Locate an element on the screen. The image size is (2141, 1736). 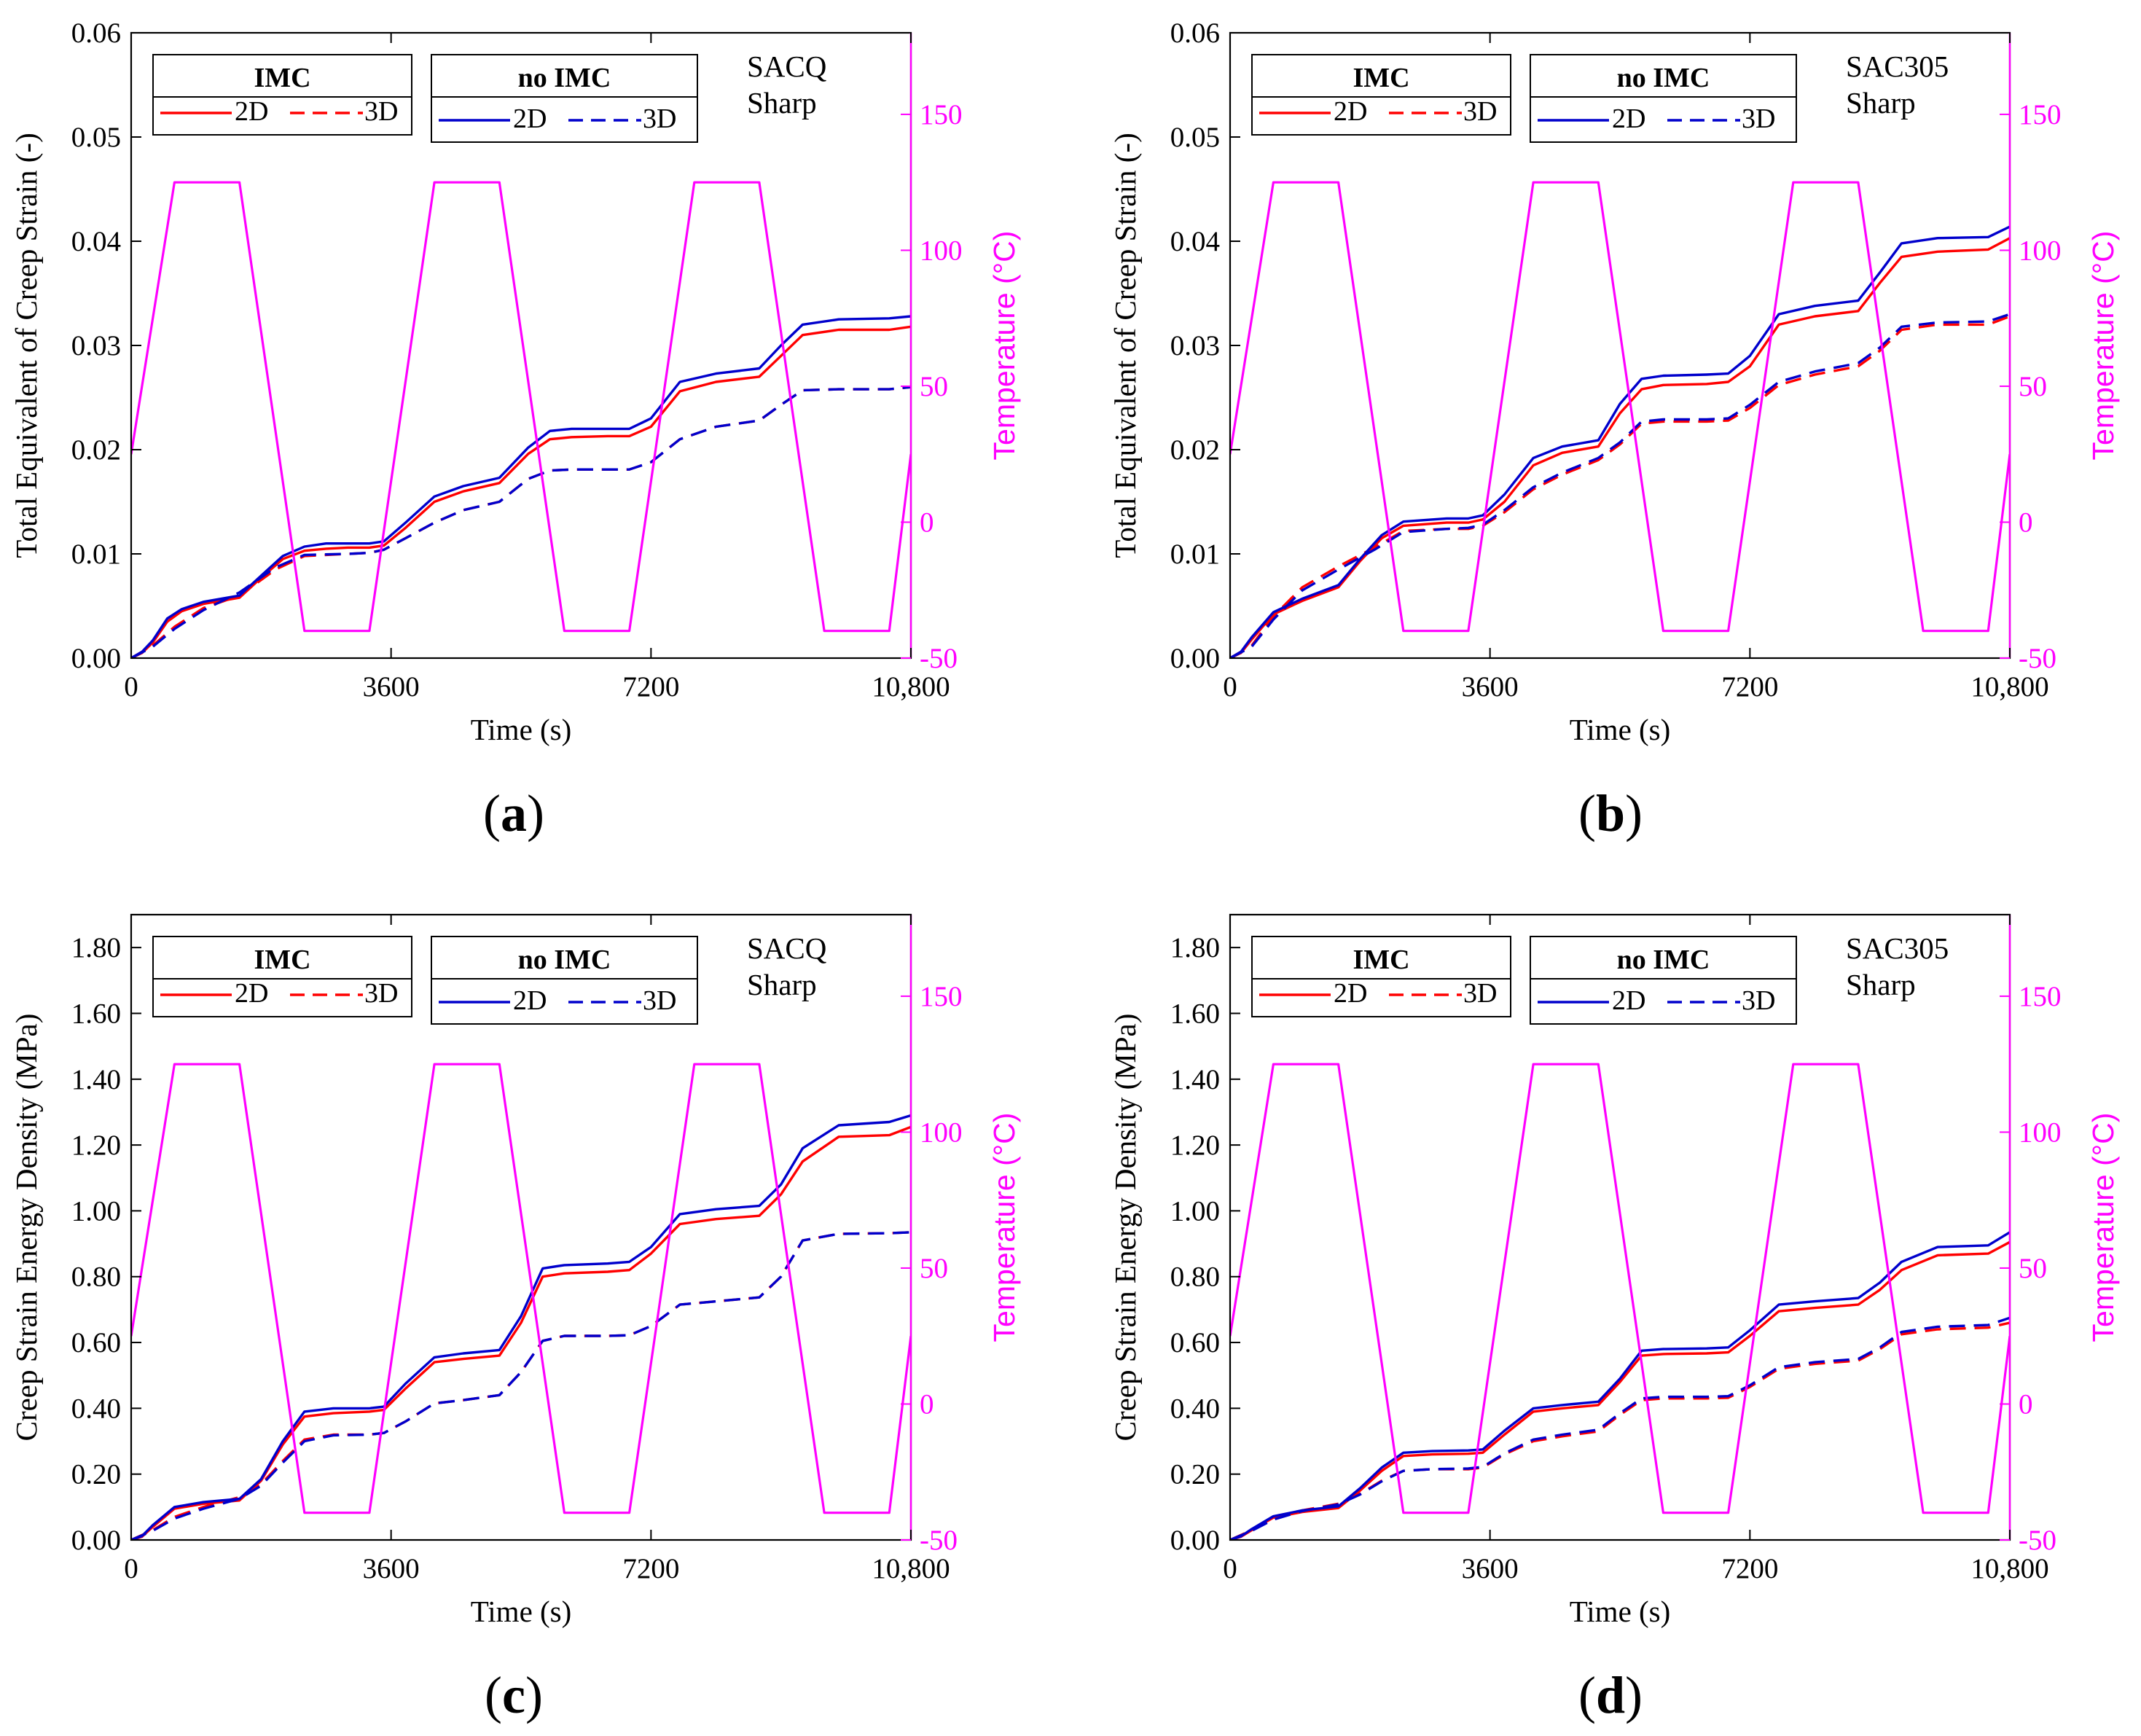
y-tick-label: 1.60 is located at coordinates (96, 1014).